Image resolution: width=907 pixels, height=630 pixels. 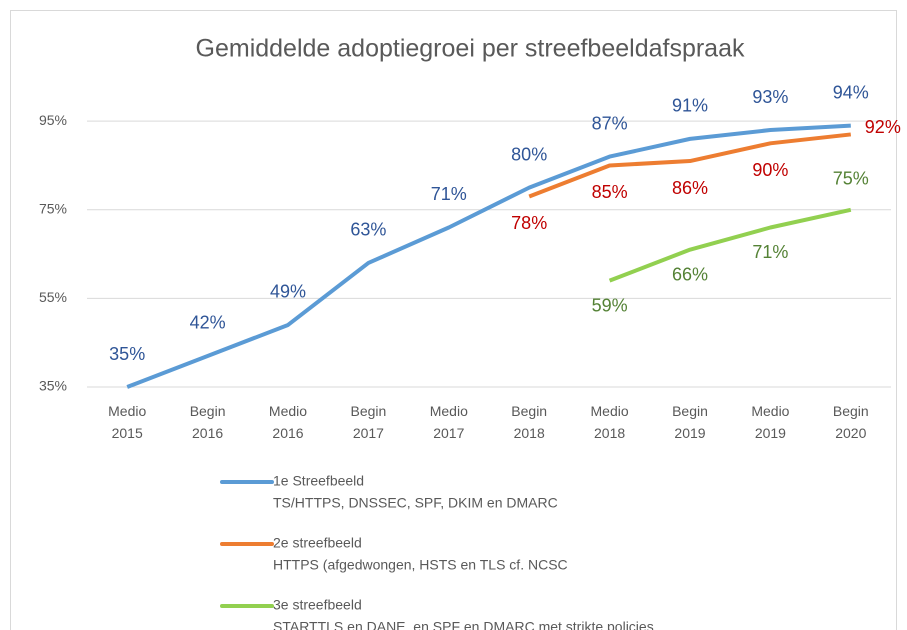 I want to click on x-tick-label: Begin 2020, so click(x=851, y=422).